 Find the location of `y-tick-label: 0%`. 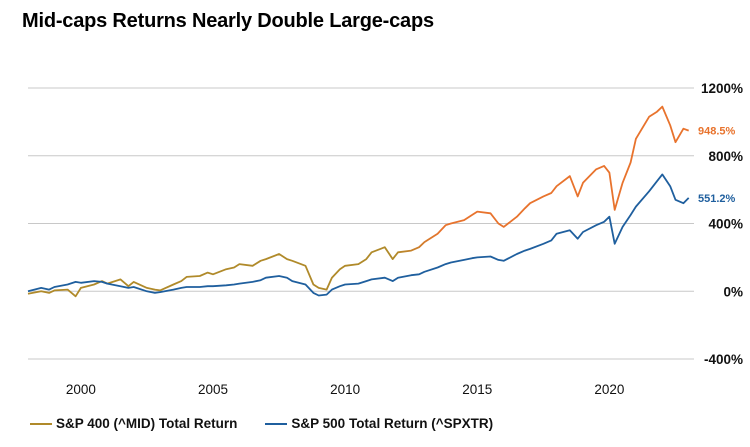

y-tick-label: 0% is located at coordinates (733, 291).